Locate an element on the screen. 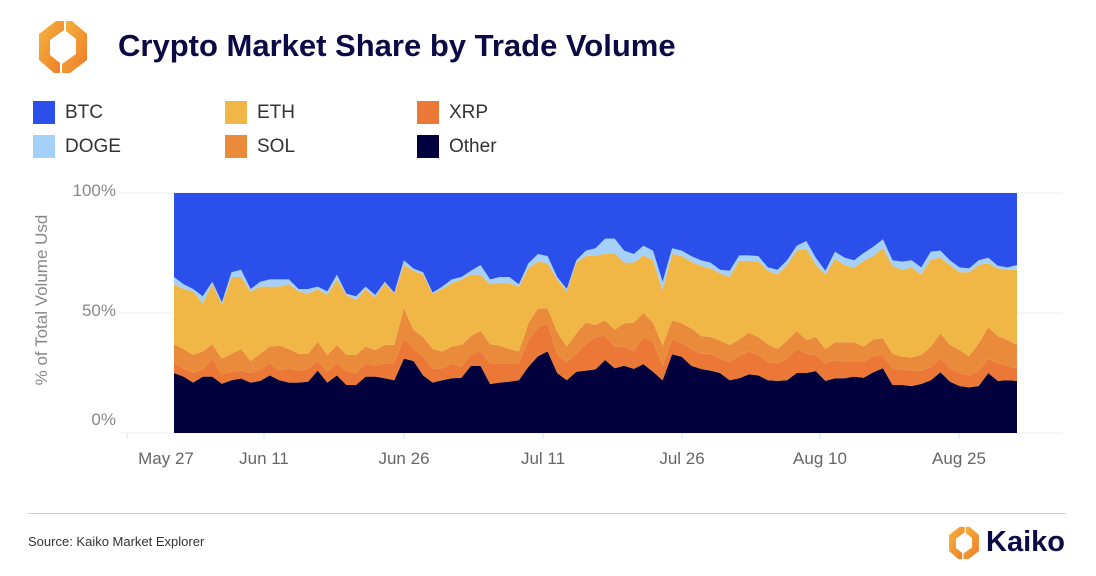 The image size is (1096, 576). legend-label-sol: SOL is located at coordinates (276, 146).